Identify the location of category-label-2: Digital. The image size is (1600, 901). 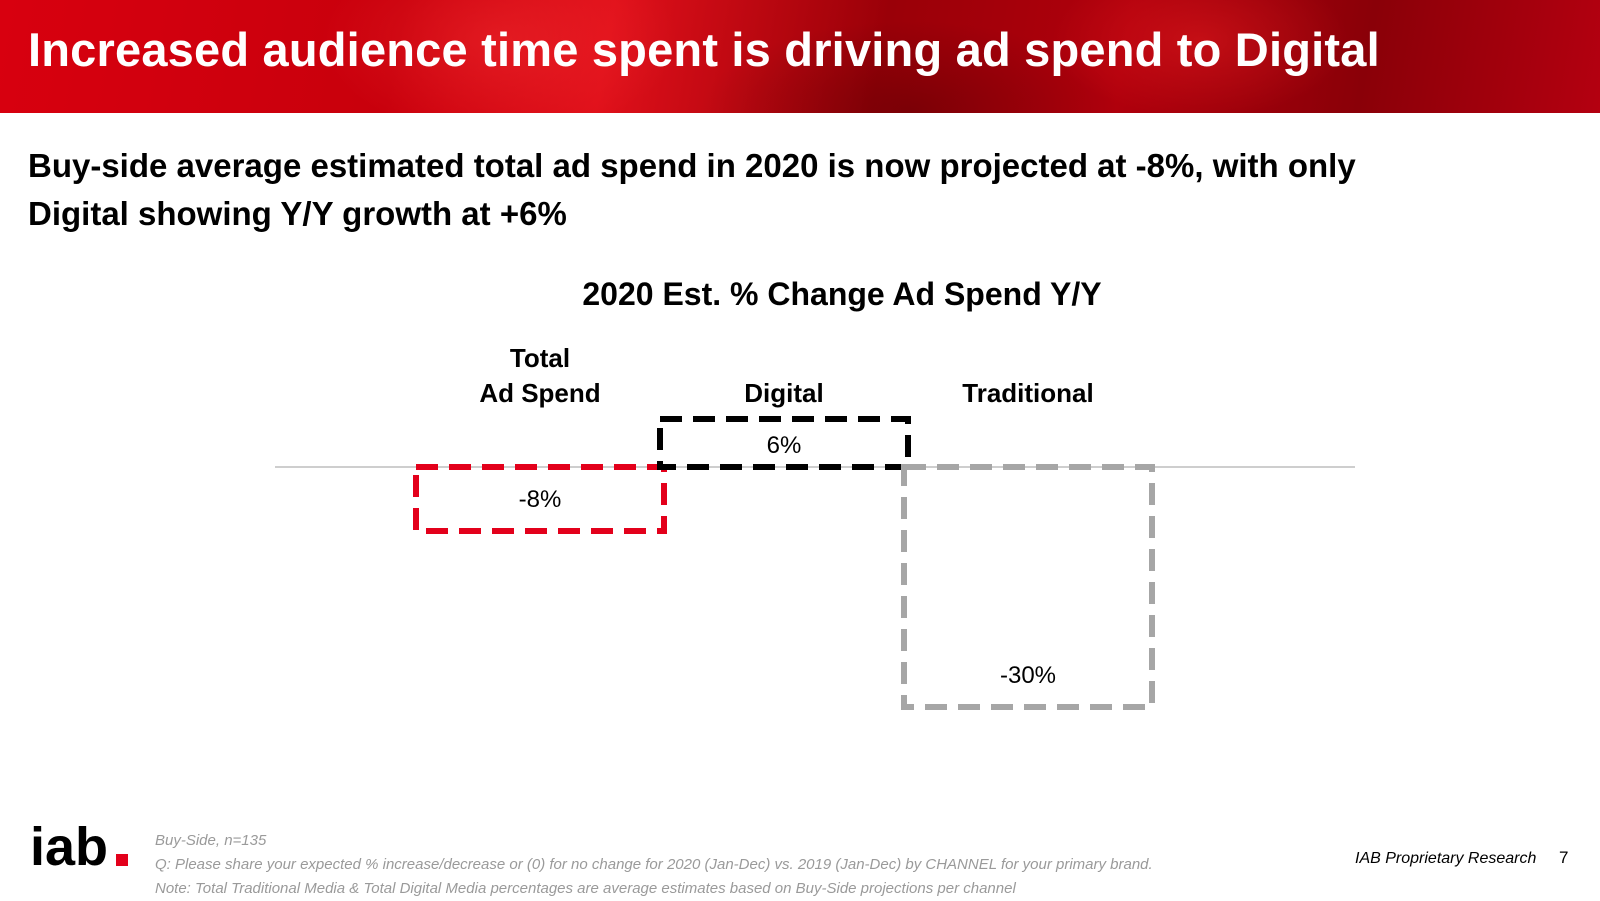
(783, 393).